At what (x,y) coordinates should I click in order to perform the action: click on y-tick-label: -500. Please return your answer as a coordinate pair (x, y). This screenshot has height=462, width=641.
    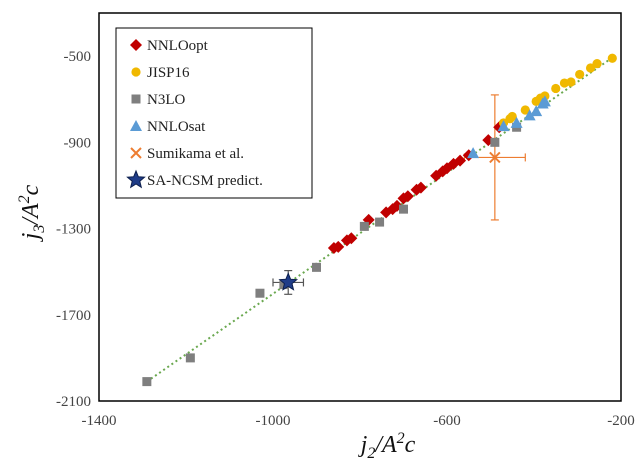
    Looking at the image, I should click on (78, 57).